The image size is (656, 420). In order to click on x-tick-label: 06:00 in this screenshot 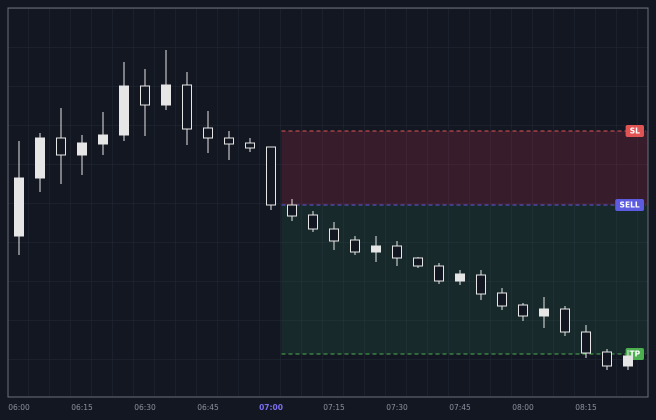, I will do `click(19, 407)`.